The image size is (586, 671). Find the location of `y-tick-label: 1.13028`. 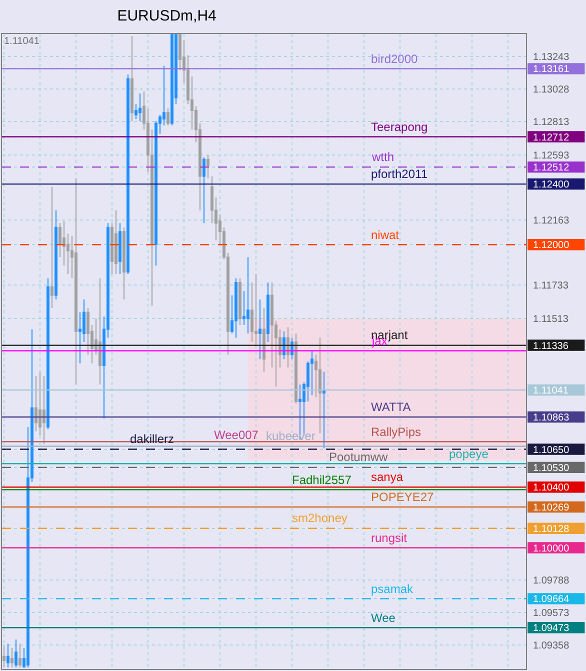

y-tick-label: 1.13028 is located at coordinates (551, 90).